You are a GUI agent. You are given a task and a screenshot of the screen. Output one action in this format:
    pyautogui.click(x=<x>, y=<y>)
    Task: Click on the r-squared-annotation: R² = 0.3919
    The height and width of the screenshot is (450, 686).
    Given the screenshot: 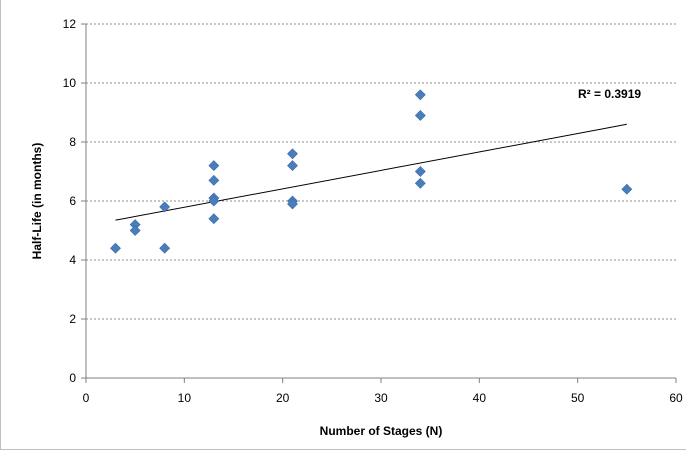 What is the action you would take?
    pyautogui.click(x=609, y=94)
    